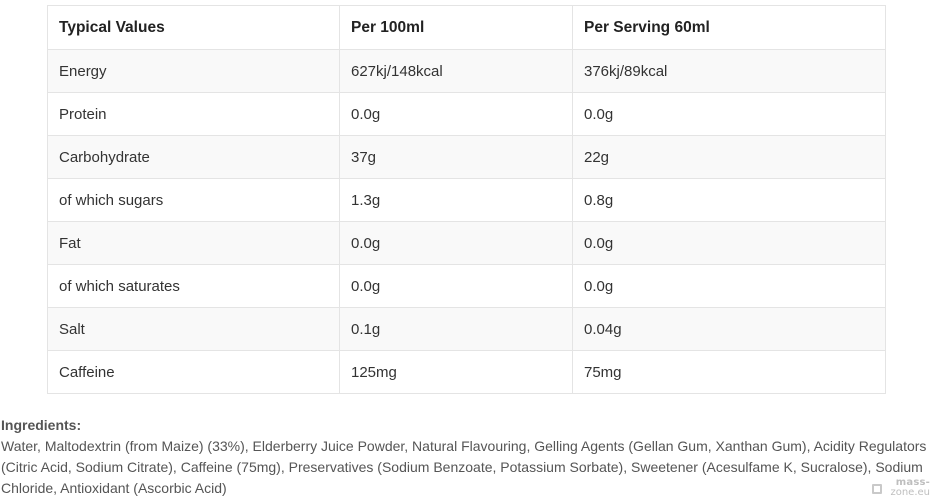  I want to click on table-row: Caffeine 125mg 75mg, so click(466, 372).